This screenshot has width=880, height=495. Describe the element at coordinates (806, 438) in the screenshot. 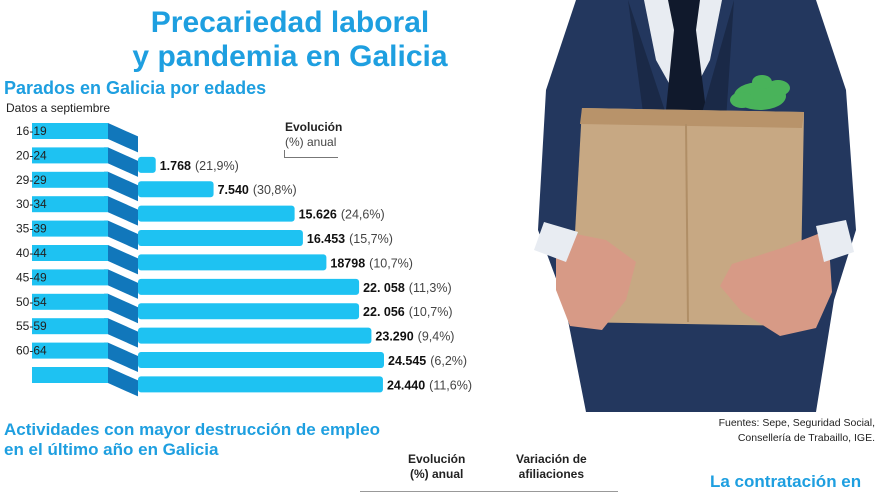

I see `sources-line2: Consellería de Trabaillo, IGE.` at that location.